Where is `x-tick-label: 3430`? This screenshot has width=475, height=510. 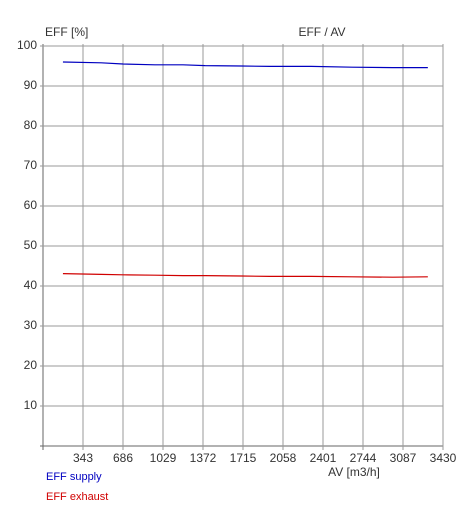
x-tick-label: 3430 is located at coordinates (443, 458).